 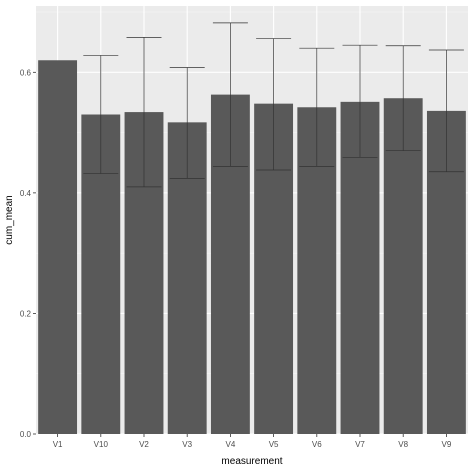 What do you see at coordinates (144, 112) in the screenshot?
I see `errorbar-v2` at bounding box center [144, 112].